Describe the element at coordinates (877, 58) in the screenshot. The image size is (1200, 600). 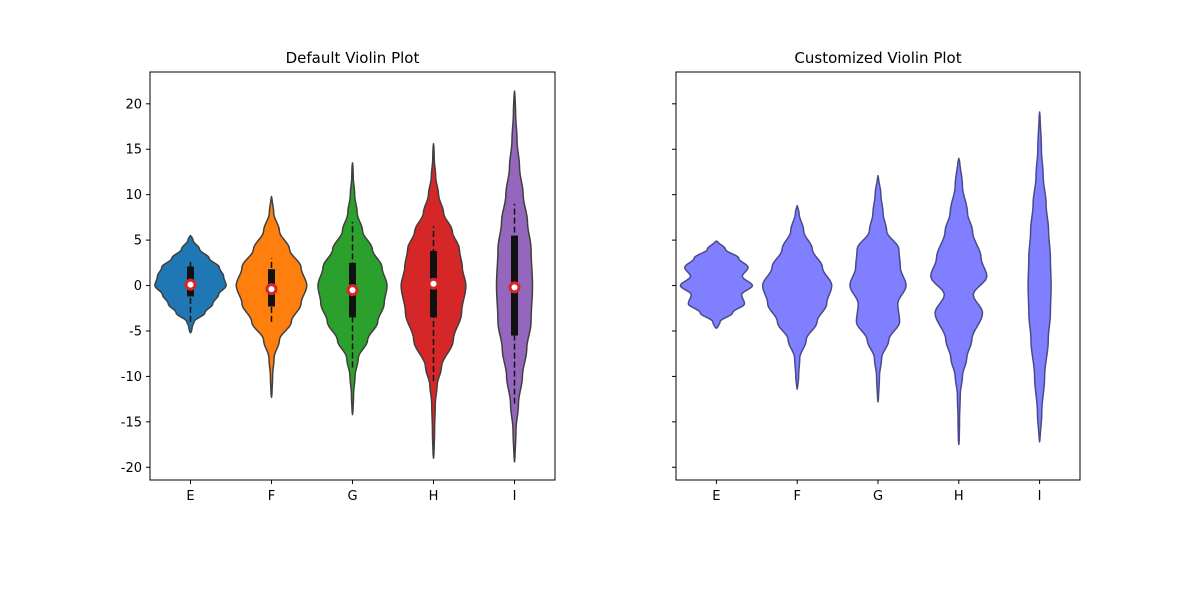
I see `customized-plot-title: Customized Violin Plot` at that location.